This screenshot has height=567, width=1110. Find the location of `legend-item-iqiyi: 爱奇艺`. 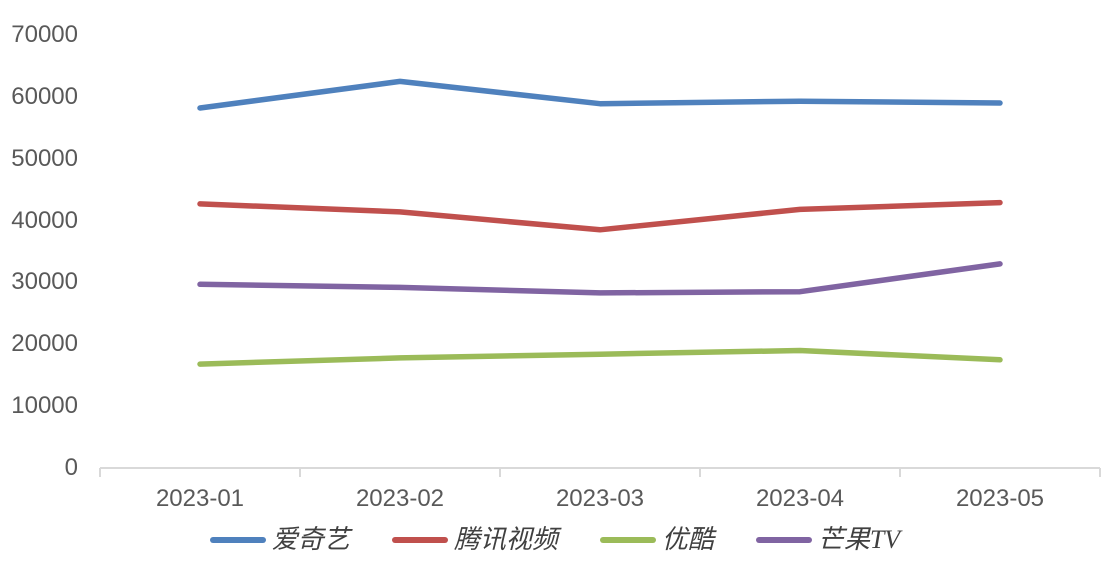

legend-item-iqiyi: 爱奇艺 is located at coordinates (279, 539).